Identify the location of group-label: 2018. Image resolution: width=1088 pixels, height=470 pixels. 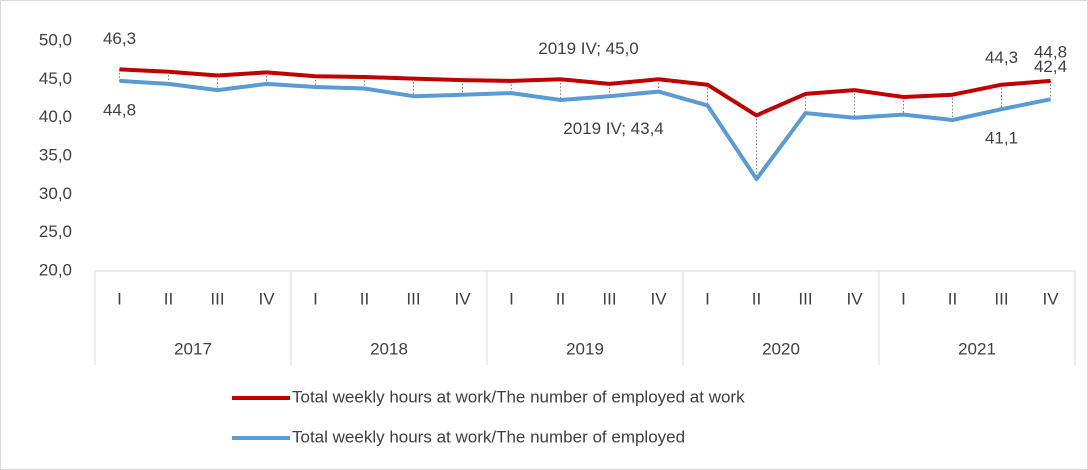
(389, 348).